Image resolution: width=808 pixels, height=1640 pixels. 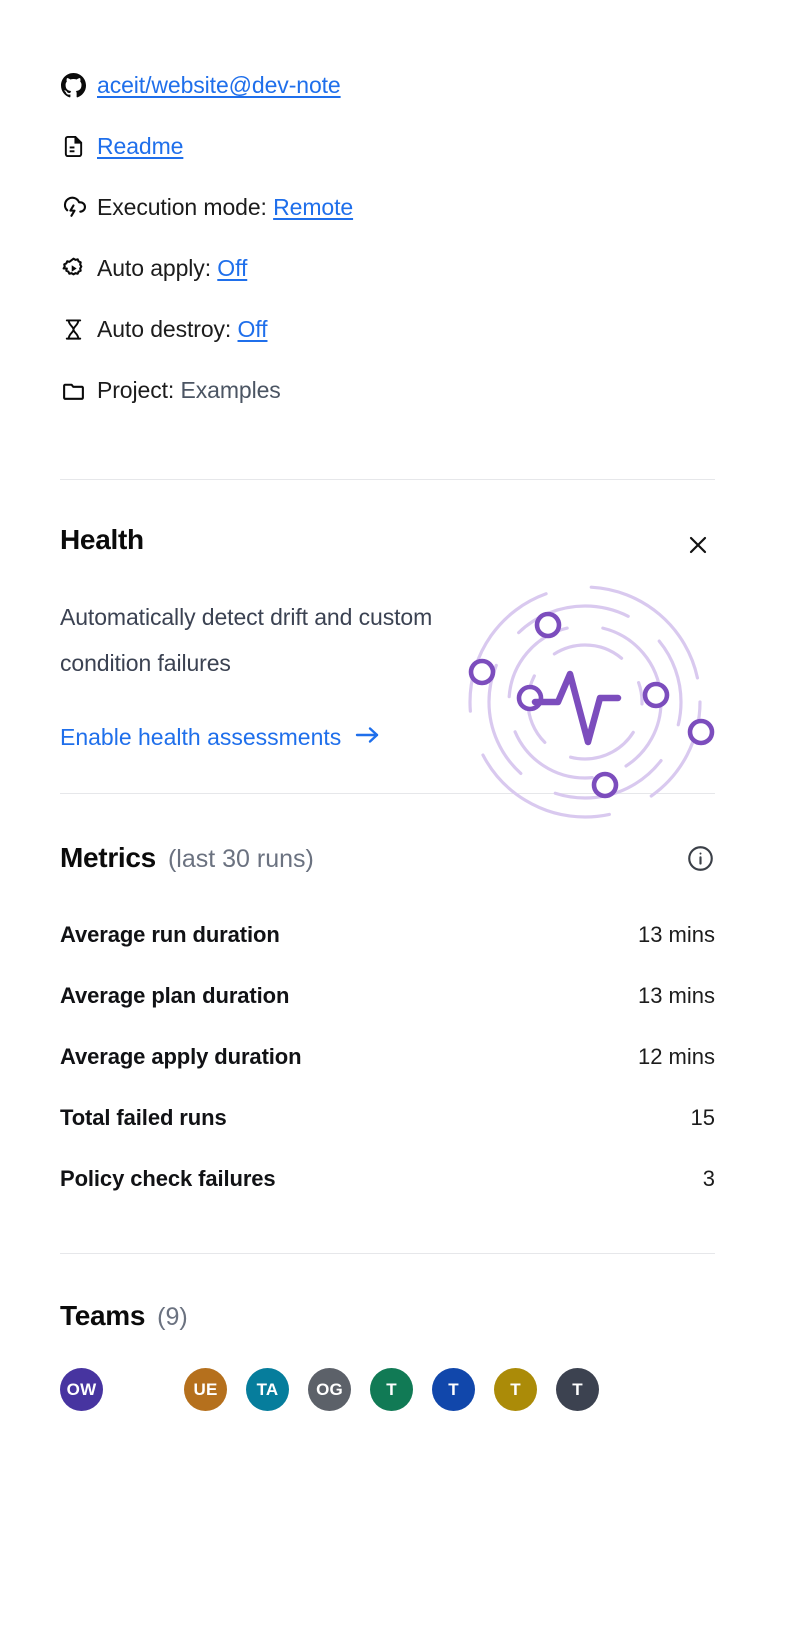 I want to click on metric-label: Average run duration, so click(x=170, y=934).